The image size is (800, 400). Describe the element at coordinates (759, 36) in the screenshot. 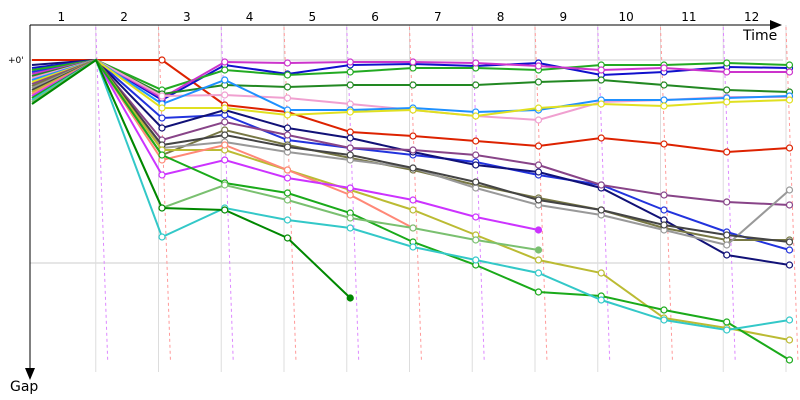

I see `x-axis-title: Time` at that location.